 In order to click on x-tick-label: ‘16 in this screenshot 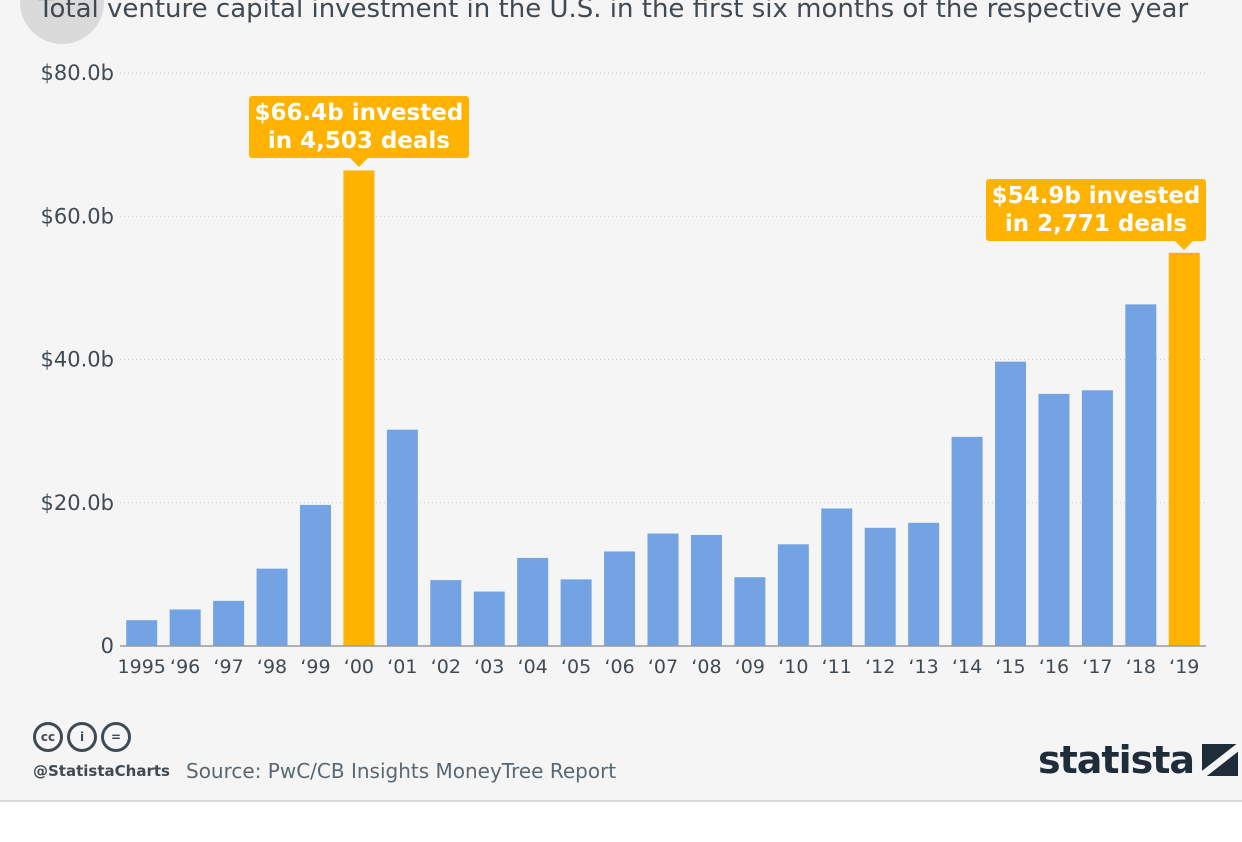, I will do `click(1054, 667)`.